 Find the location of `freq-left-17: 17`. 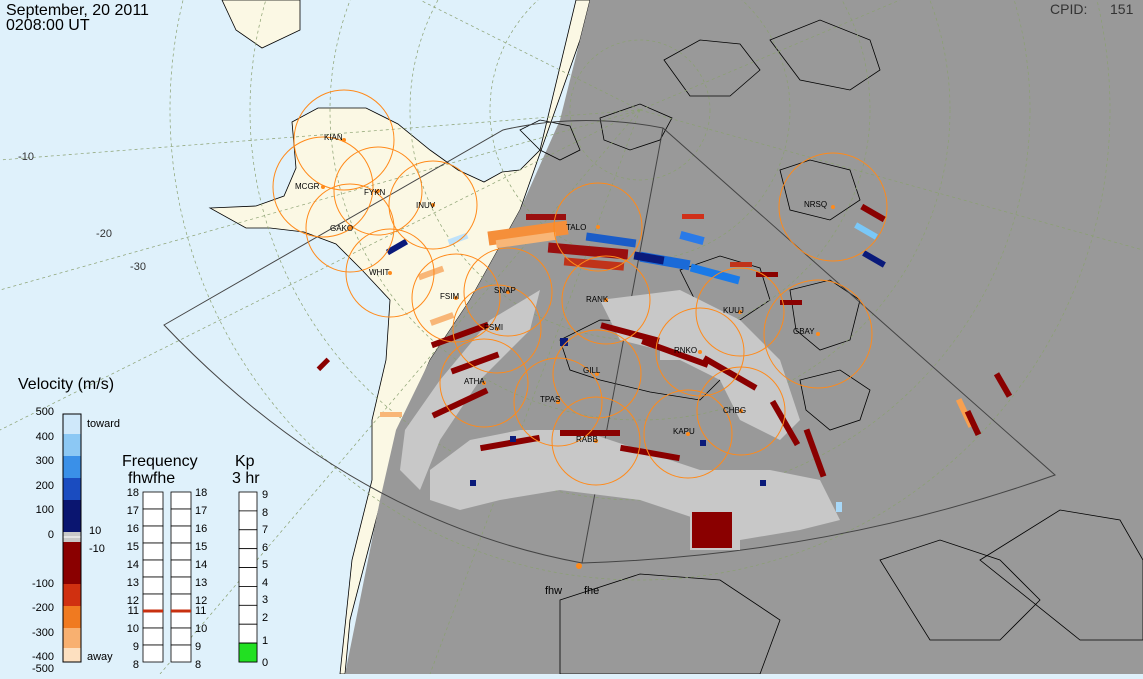

freq-left-17: 17 is located at coordinates (133, 511).